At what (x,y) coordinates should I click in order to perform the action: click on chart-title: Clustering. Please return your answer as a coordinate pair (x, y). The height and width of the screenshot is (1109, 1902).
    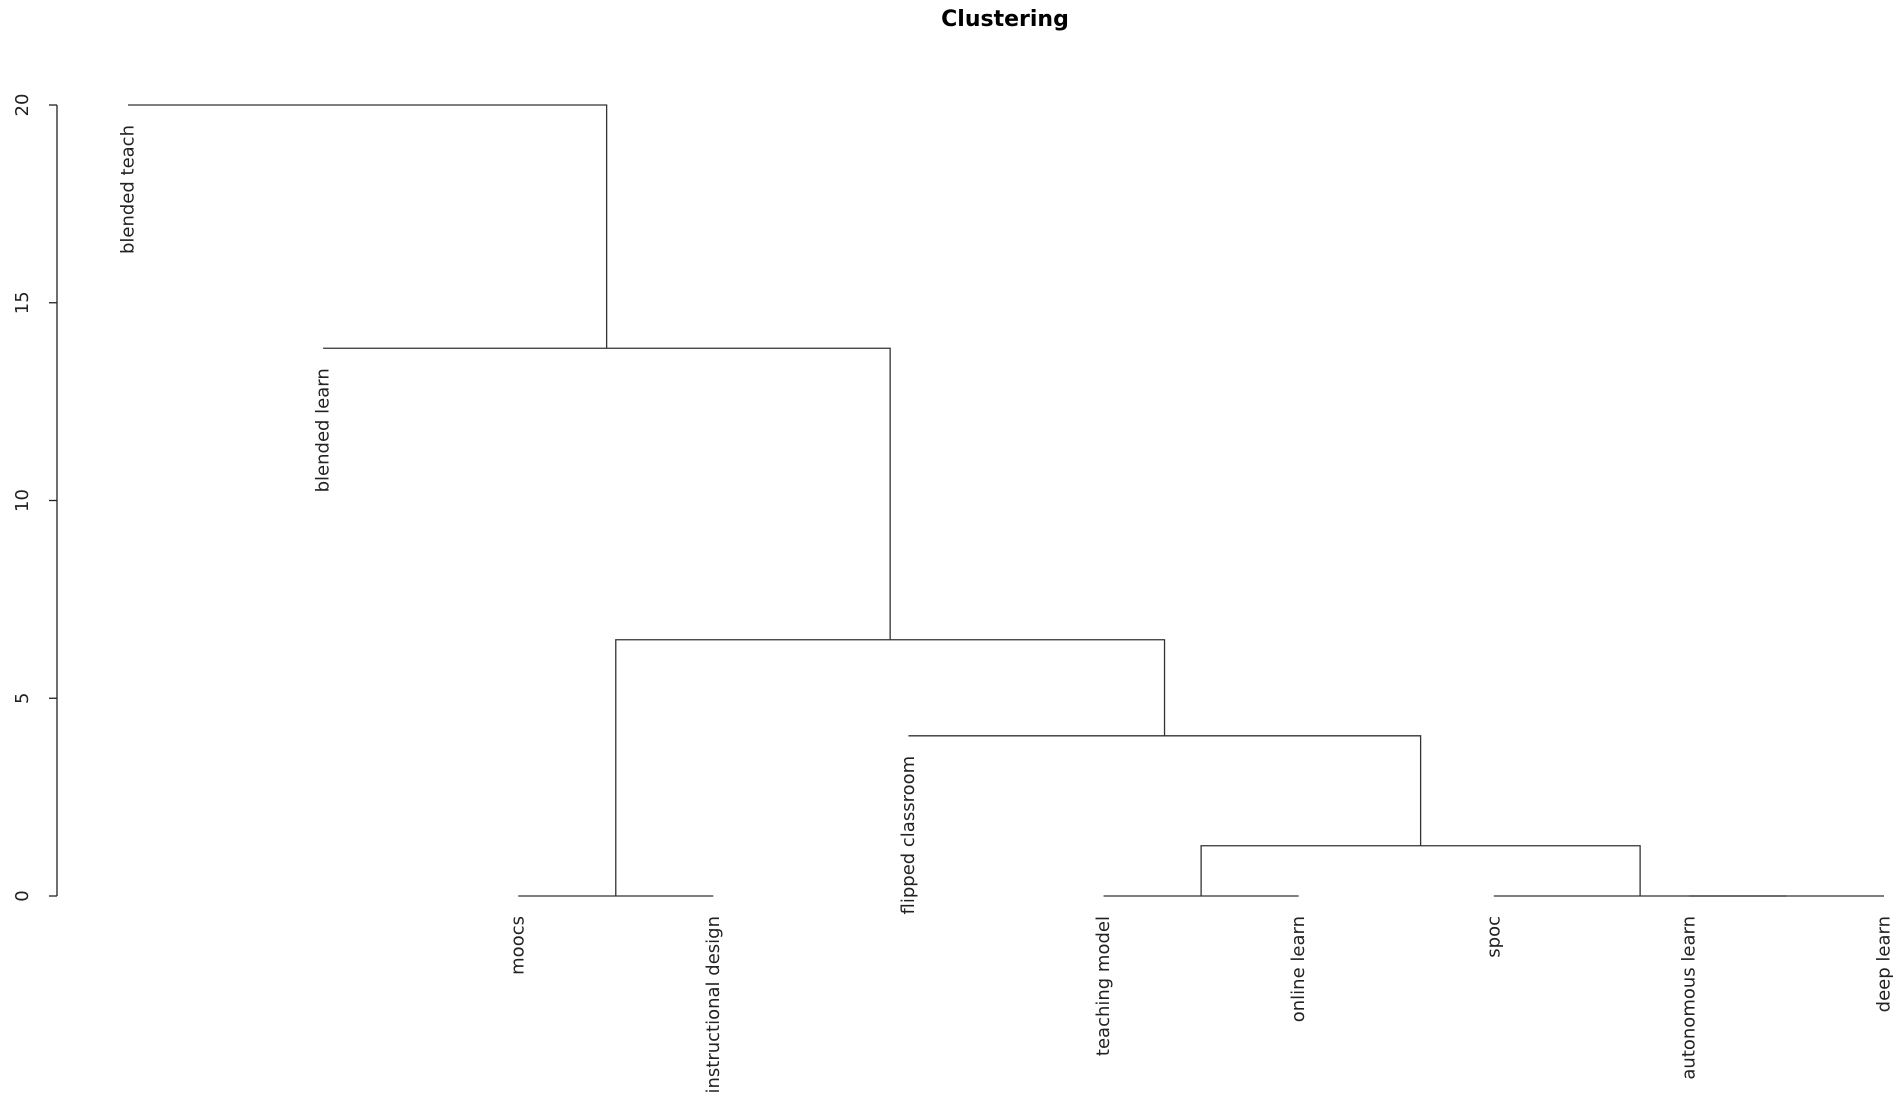
    Looking at the image, I should click on (1005, 19).